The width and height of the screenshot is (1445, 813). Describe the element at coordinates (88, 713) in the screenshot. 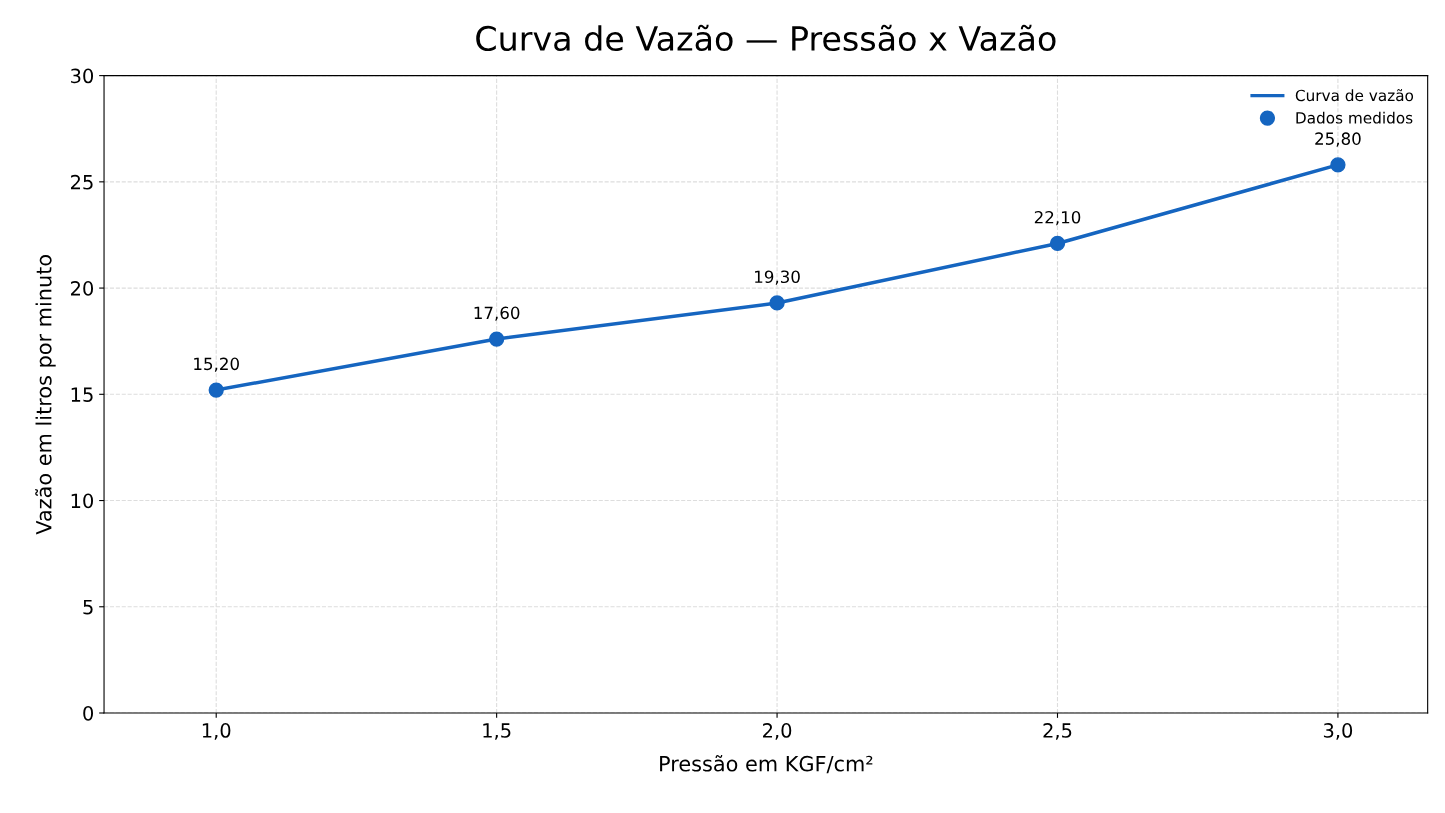

I see `y-tick-label: 0` at that location.